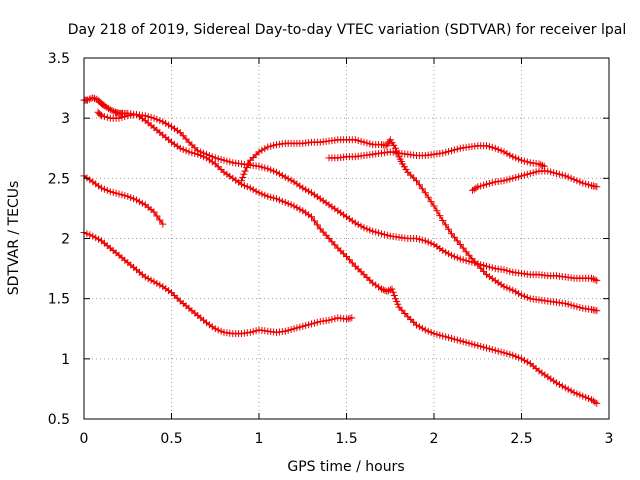  Describe the element at coordinates (14, 238) in the screenshot. I see `y-axis-label: SDTVAR / TECUs` at that location.